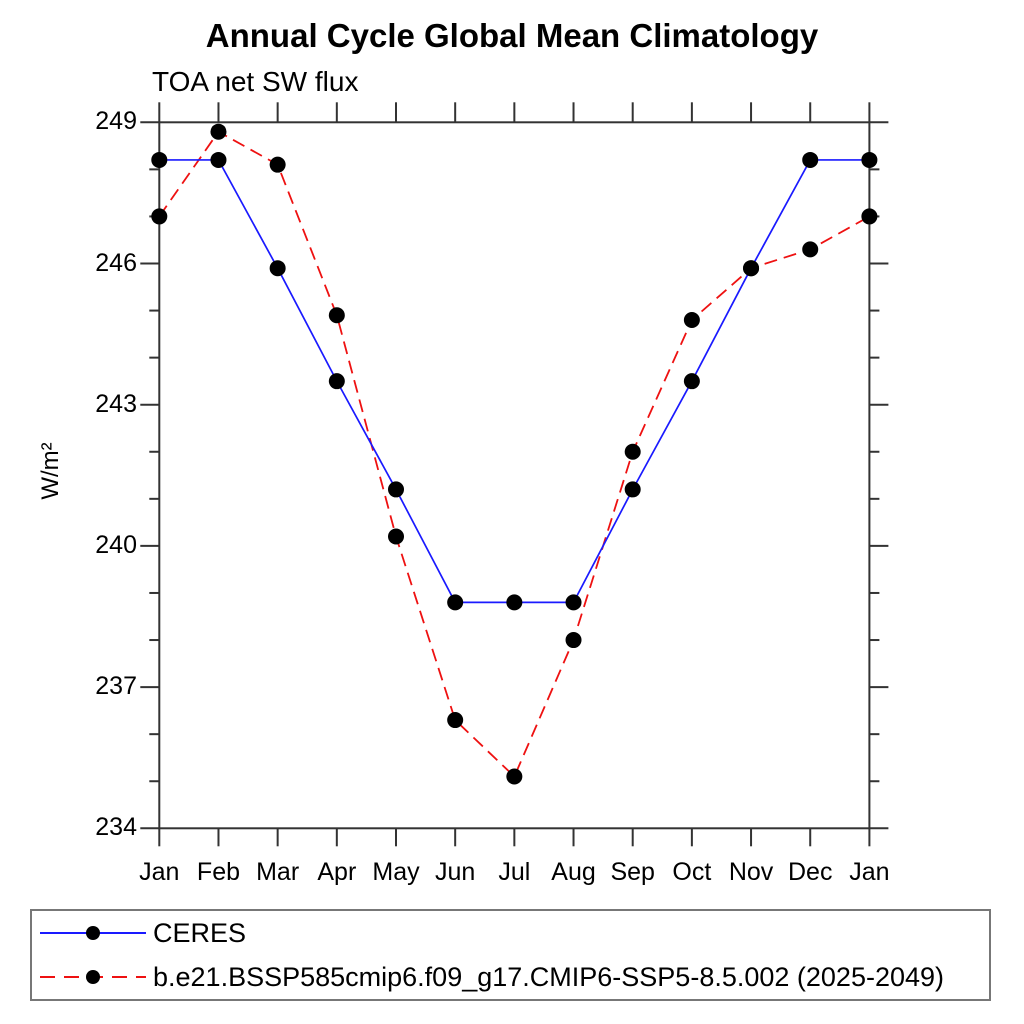  Describe the element at coordinates (512, 35) in the screenshot. I see `chart-title: Annual Cycle Global Mean Climatology` at that location.